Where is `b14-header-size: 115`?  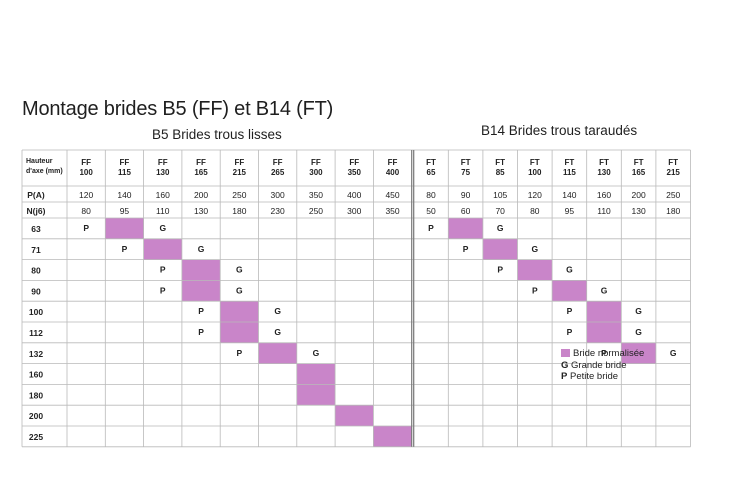 b14-header-size: 115 is located at coordinates (569, 172).